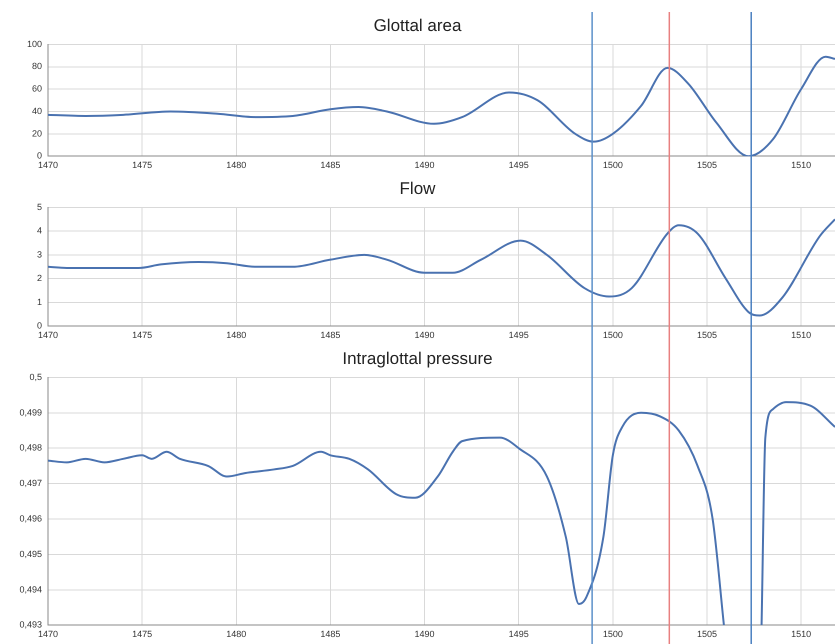  What do you see at coordinates (37, 133) in the screenshot?
I see `y-tick-label: 20` at bounding box center [37, 133].